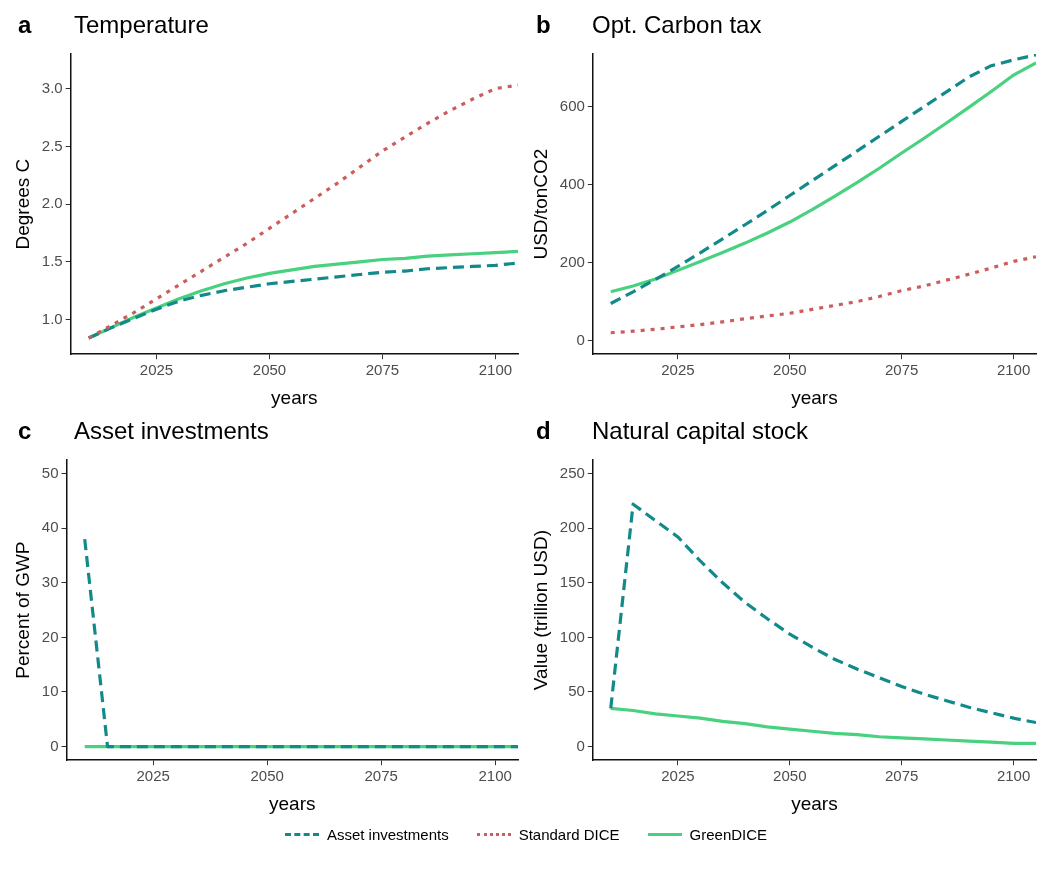 This screenshot has height=888, width=1052. I want to click on y-axis-title: Degrees C, so click(22, 204).